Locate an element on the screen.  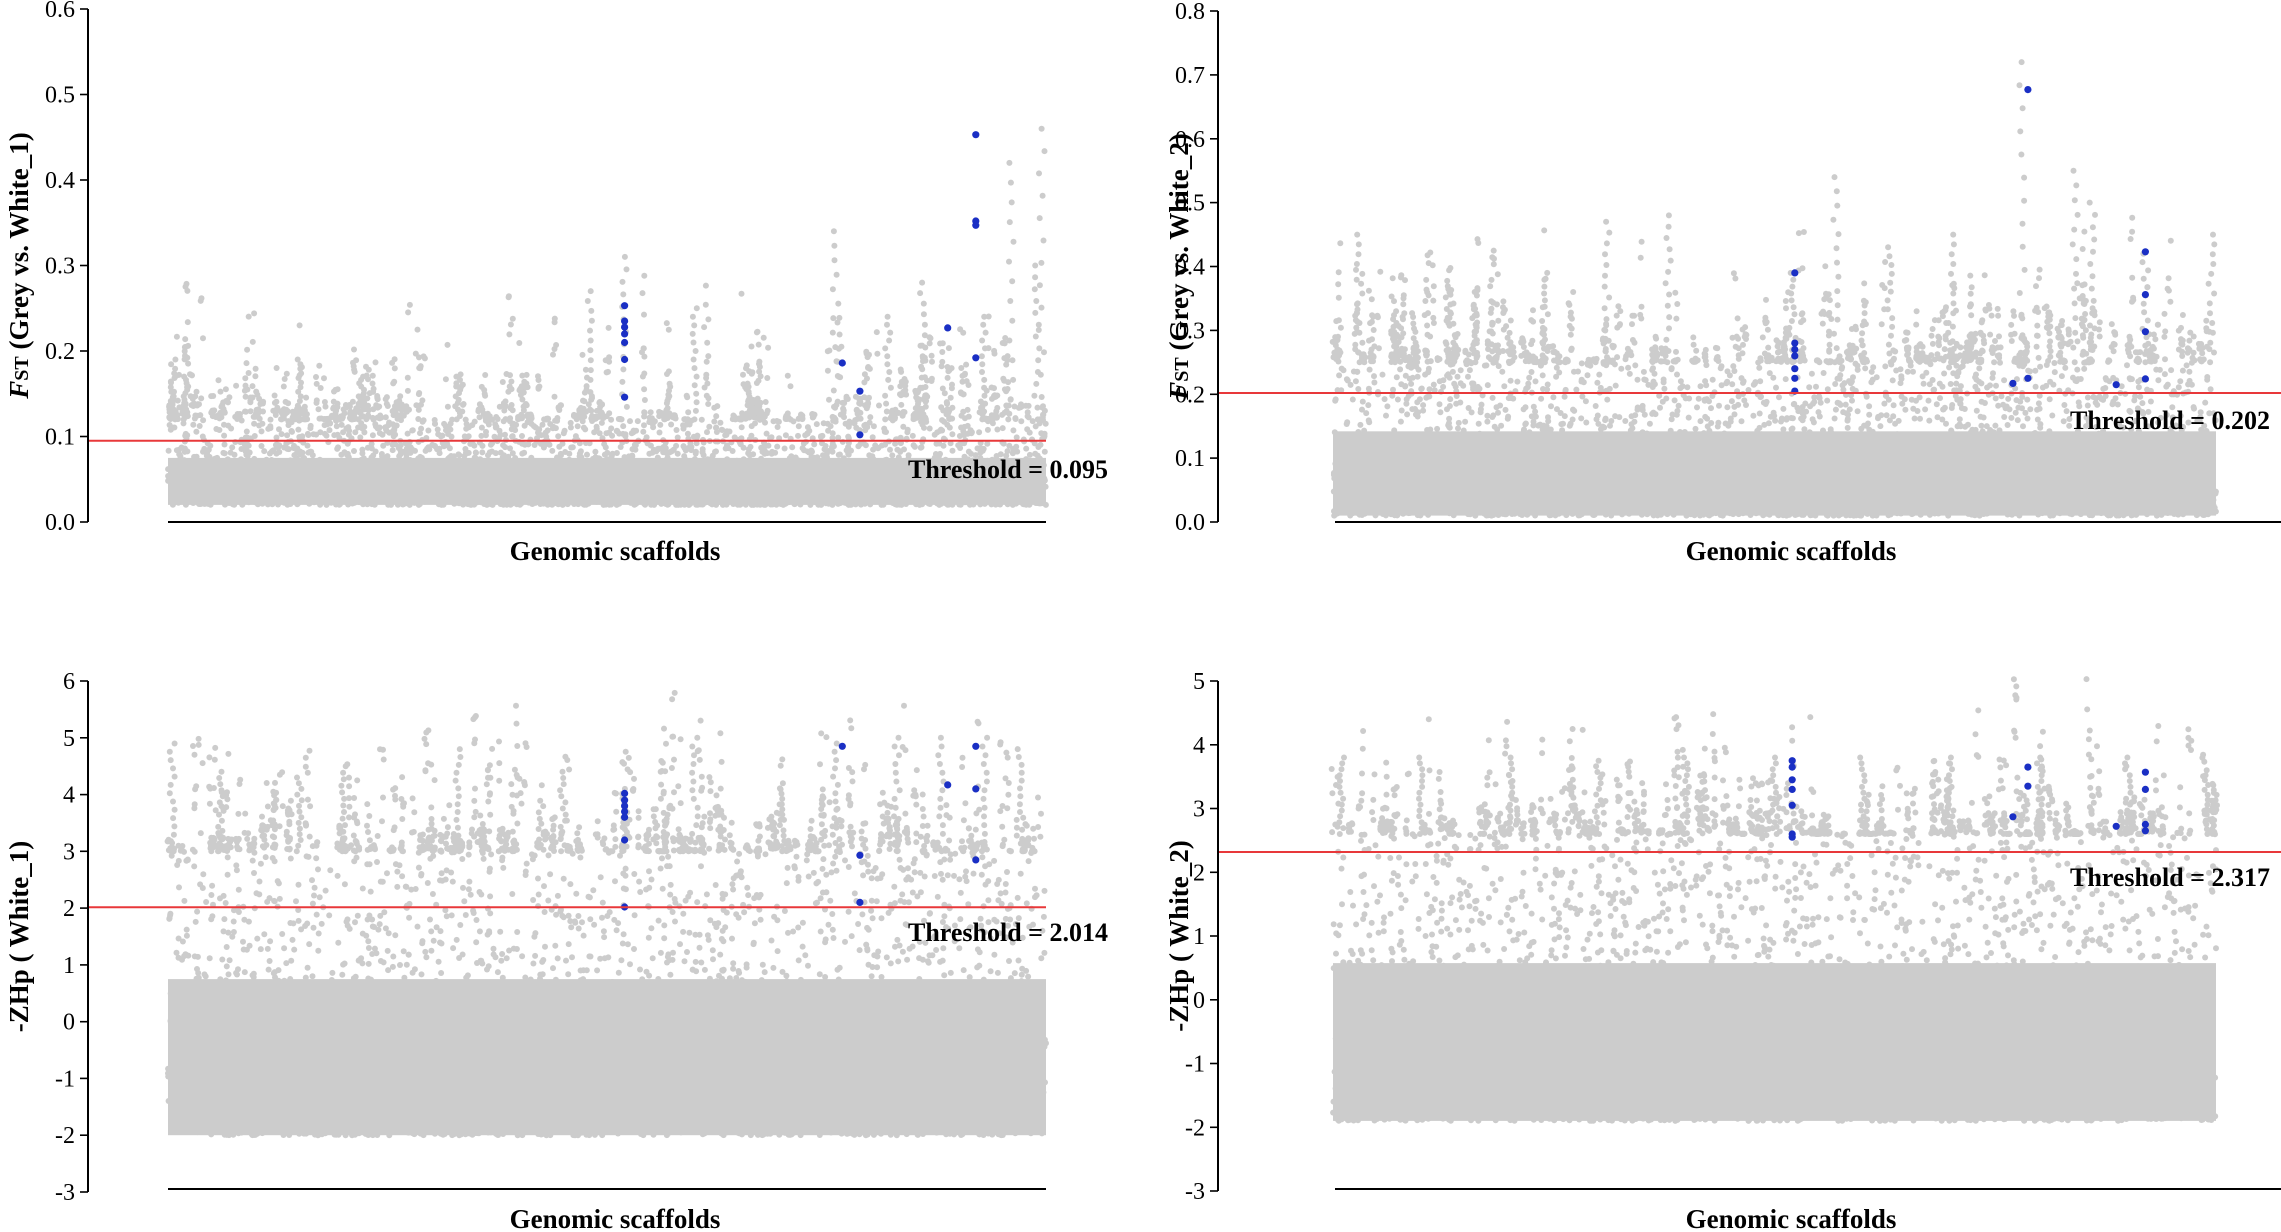
background-points is located at coordinates (1774, 289).